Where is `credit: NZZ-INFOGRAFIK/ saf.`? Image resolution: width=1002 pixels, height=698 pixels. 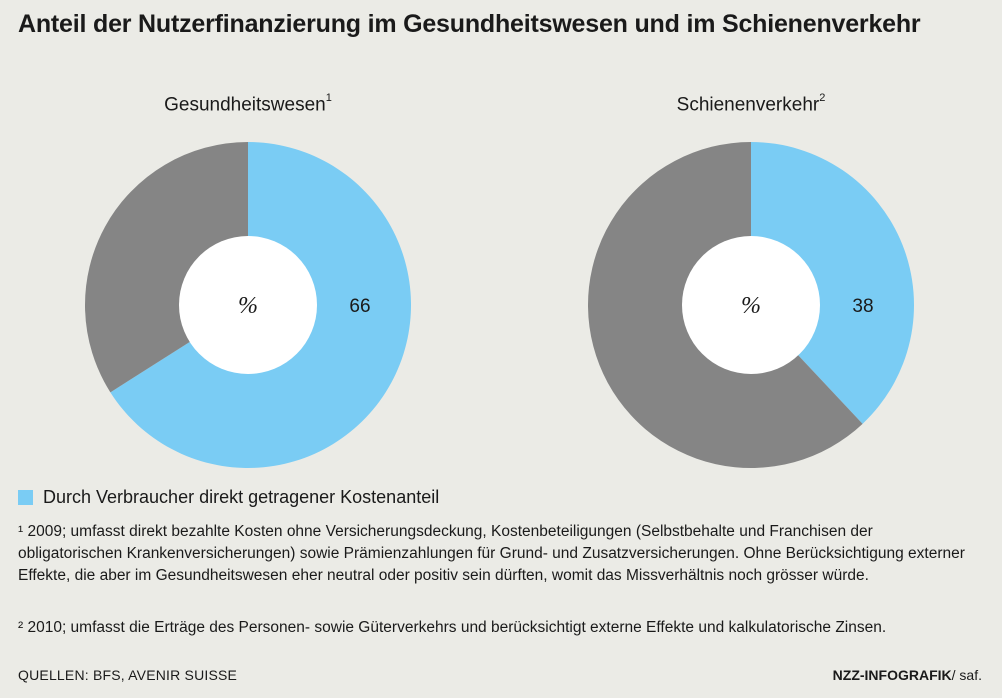 credit: NZZ-INFOGRAFIK/ saf. is located at coordinates (907, 675).